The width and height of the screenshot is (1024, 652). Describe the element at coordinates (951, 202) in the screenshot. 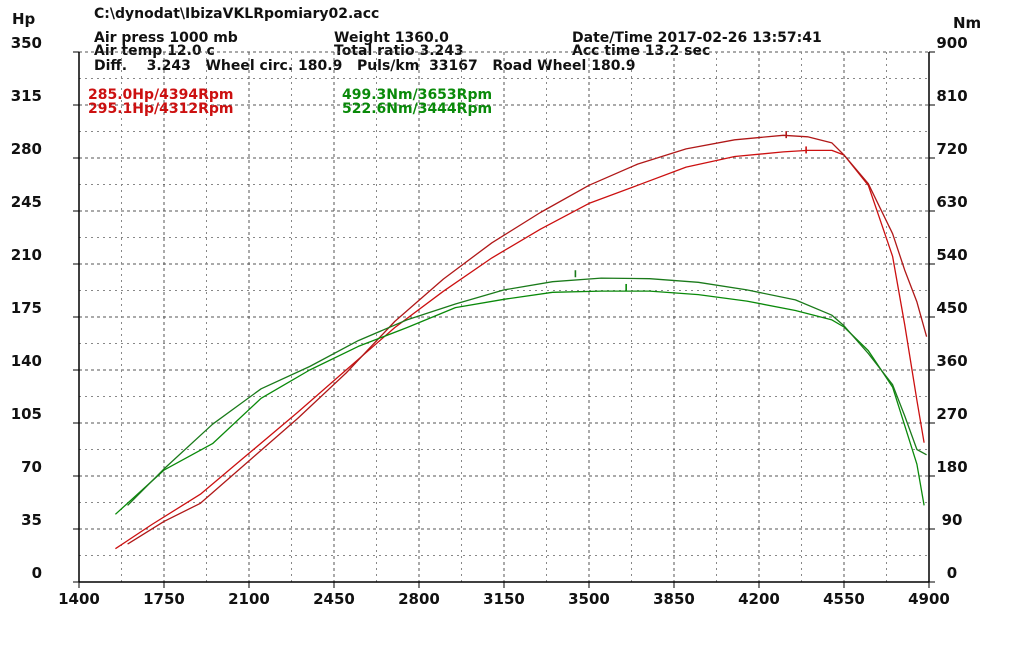

I see `right-tick-label: 630` at that location.